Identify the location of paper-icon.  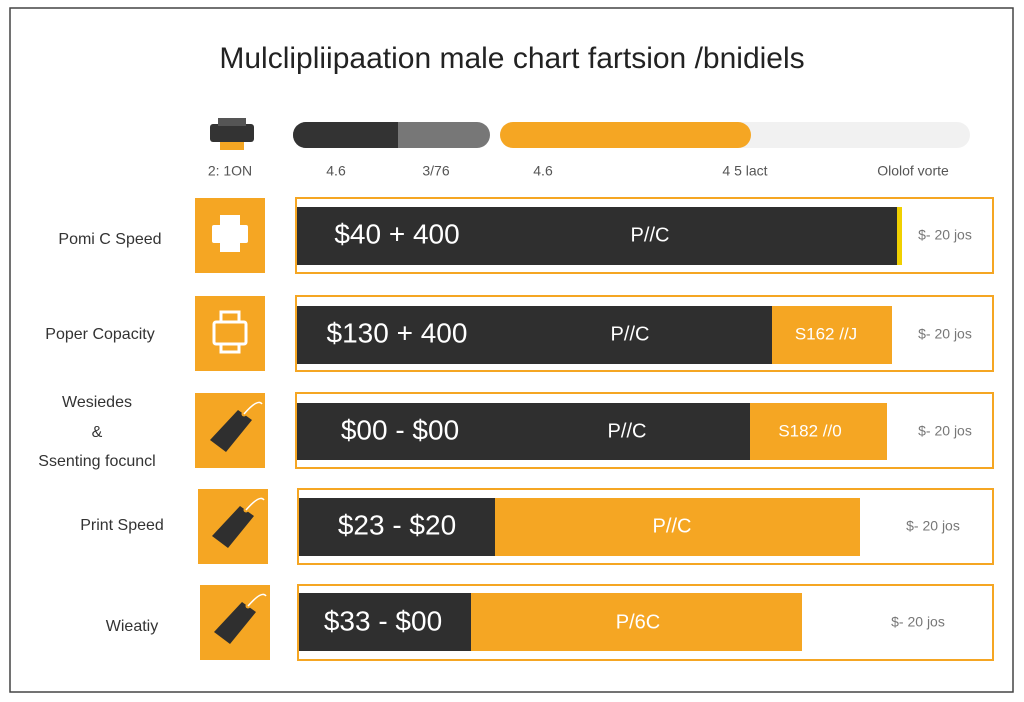
(230, 332).